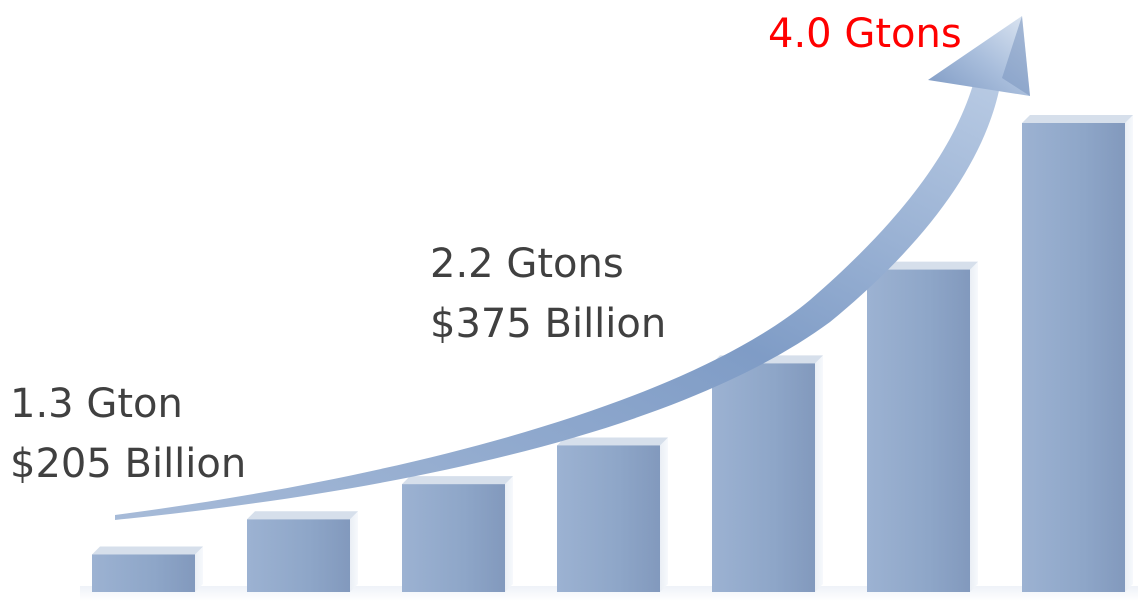 This screenshot has width=1138, height=601. What do you see at coordinates (819, 473) in the screenshot?
I see `bar-5-side` at bounding box center [819, 473].